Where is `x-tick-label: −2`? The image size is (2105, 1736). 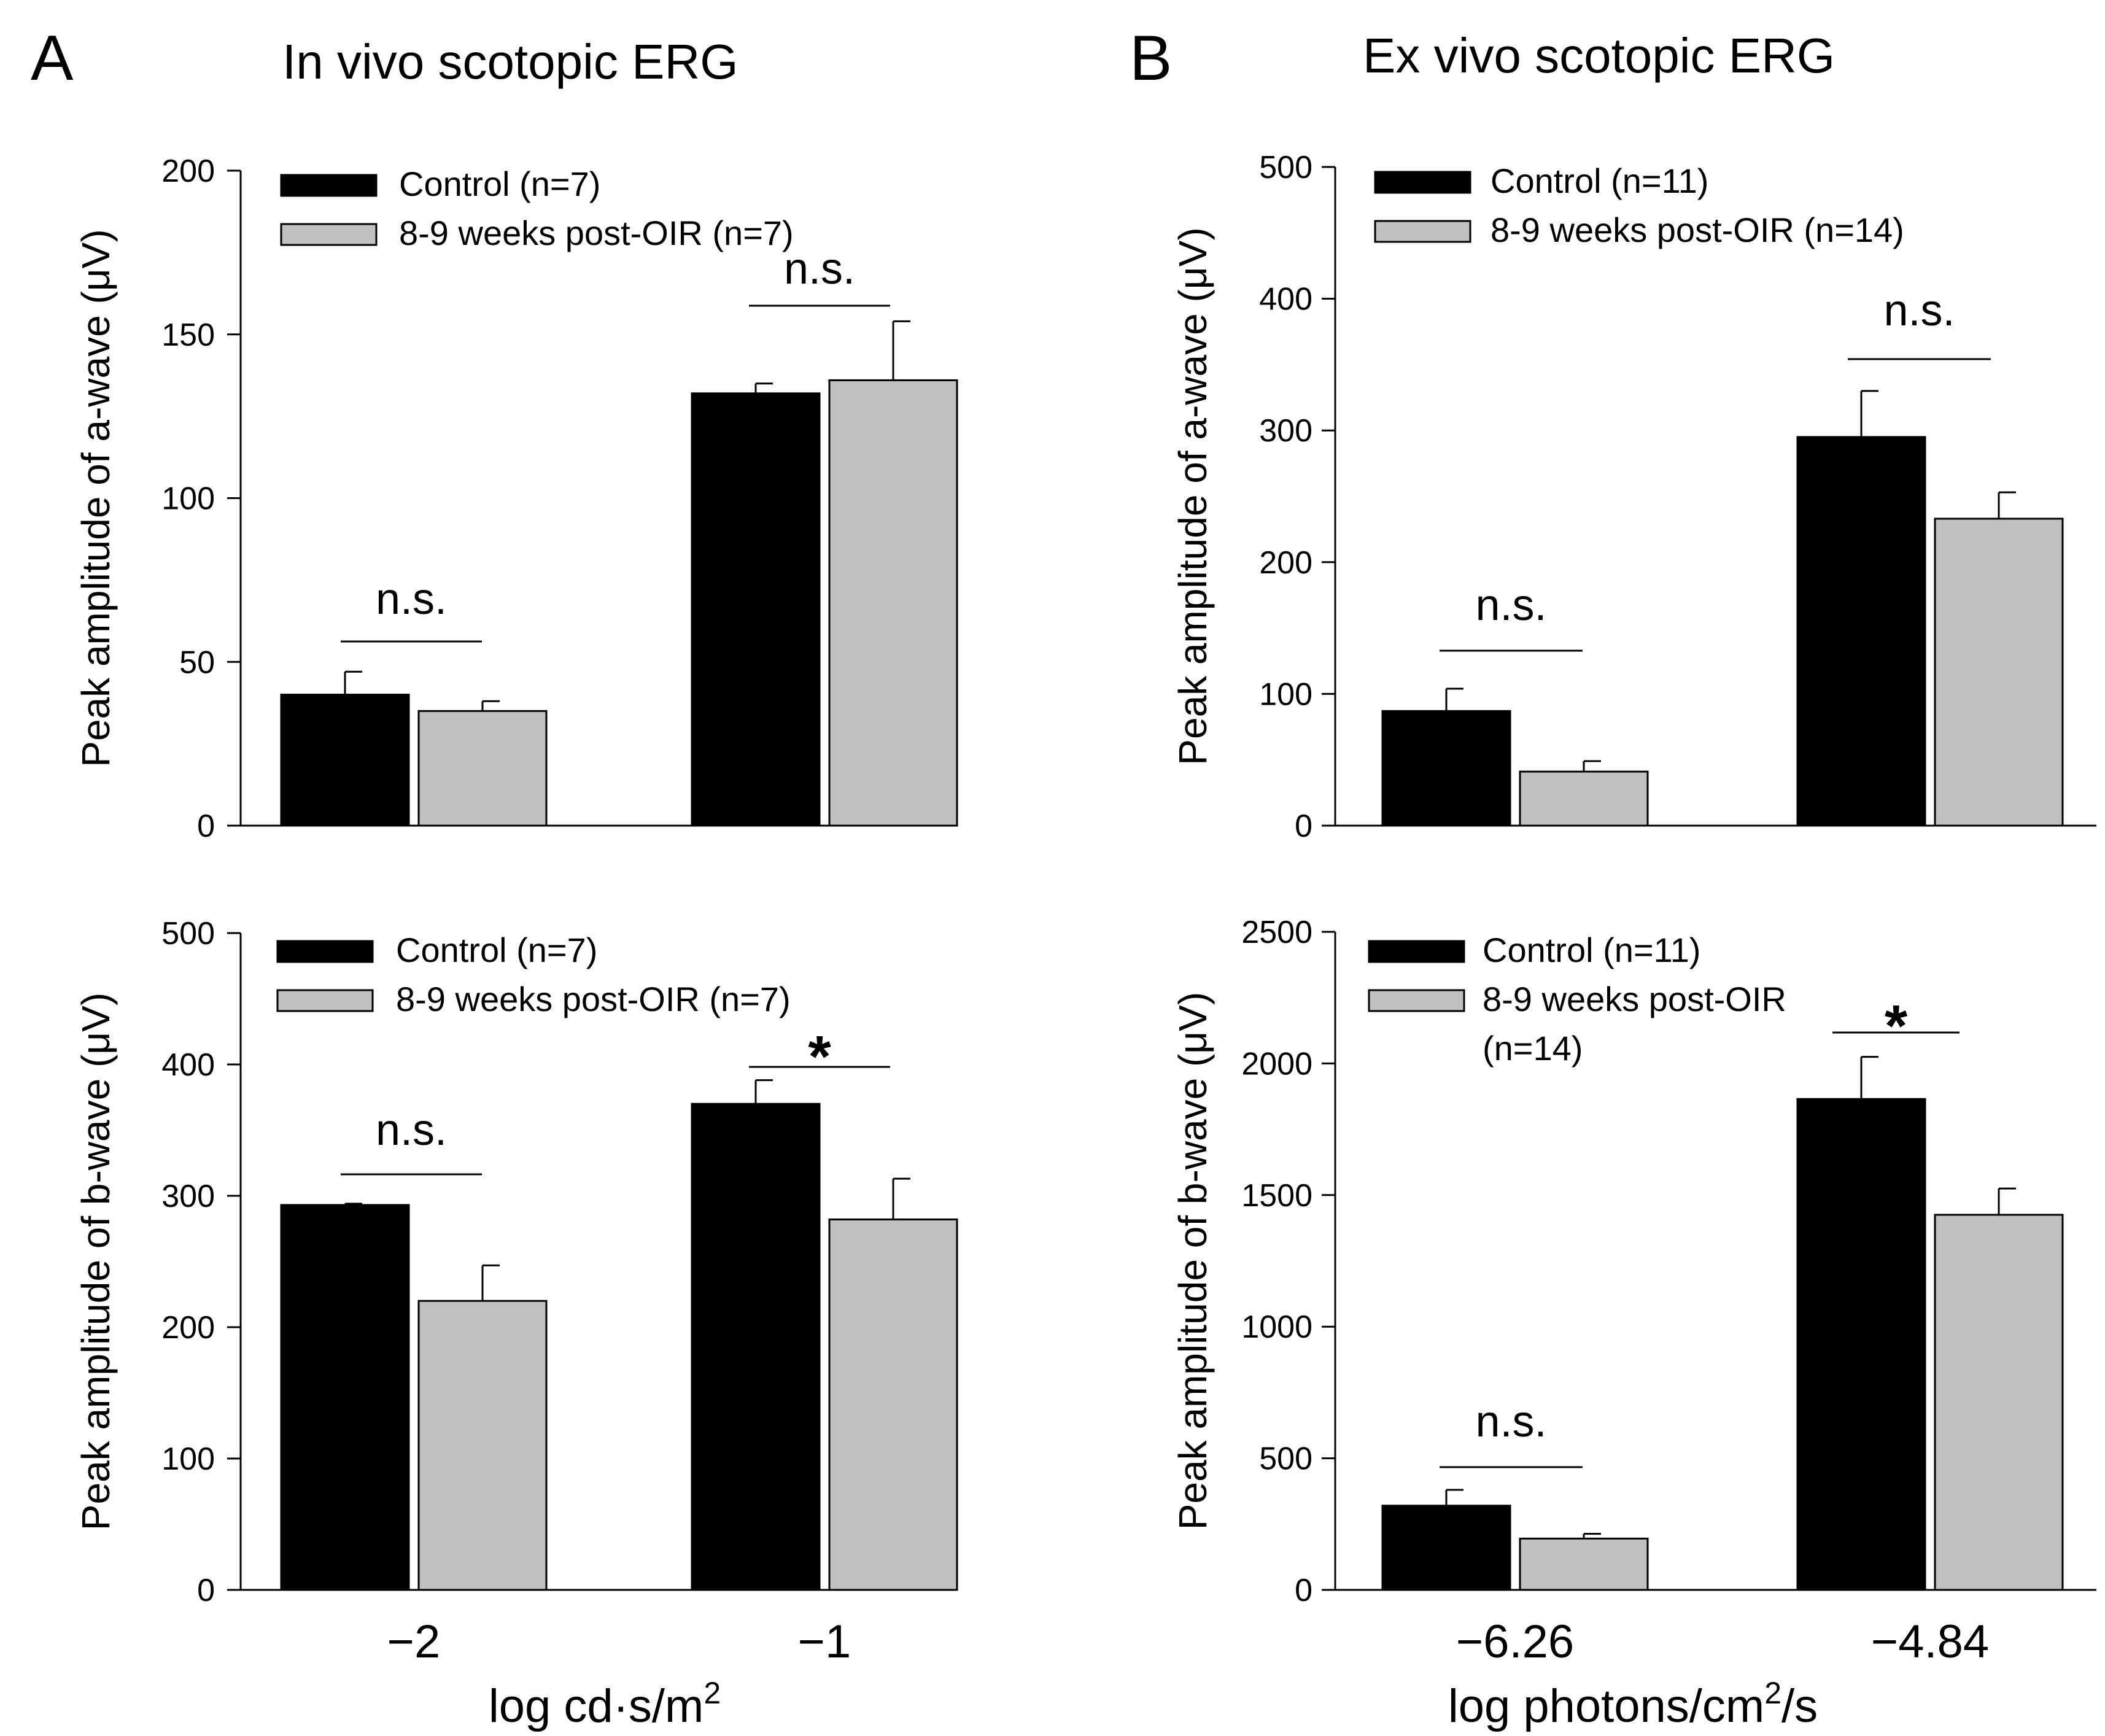
x-tick-label: −2 is located at coordinates (414, 1642).